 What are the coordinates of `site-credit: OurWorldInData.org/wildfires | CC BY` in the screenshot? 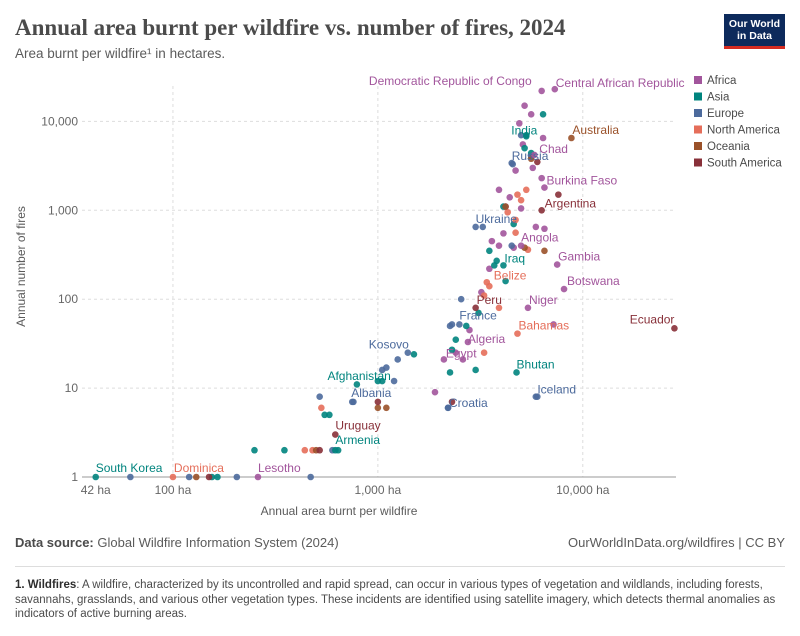 It's located at (676, 542).